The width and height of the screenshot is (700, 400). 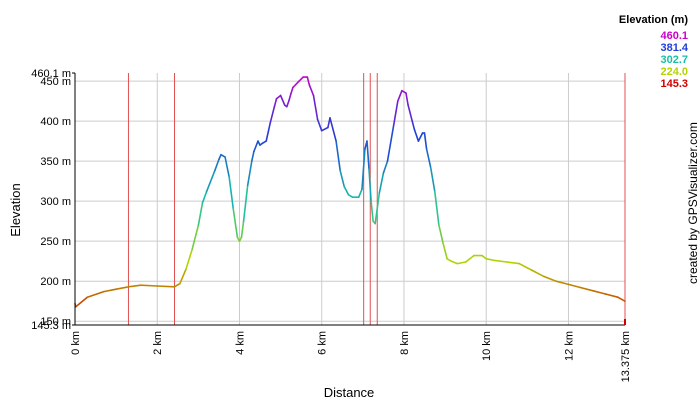 What do you see at coordinates (405, 343) in the screenshot?
I see `x-tick-label: 8 km` at bounding box center [405, 343].